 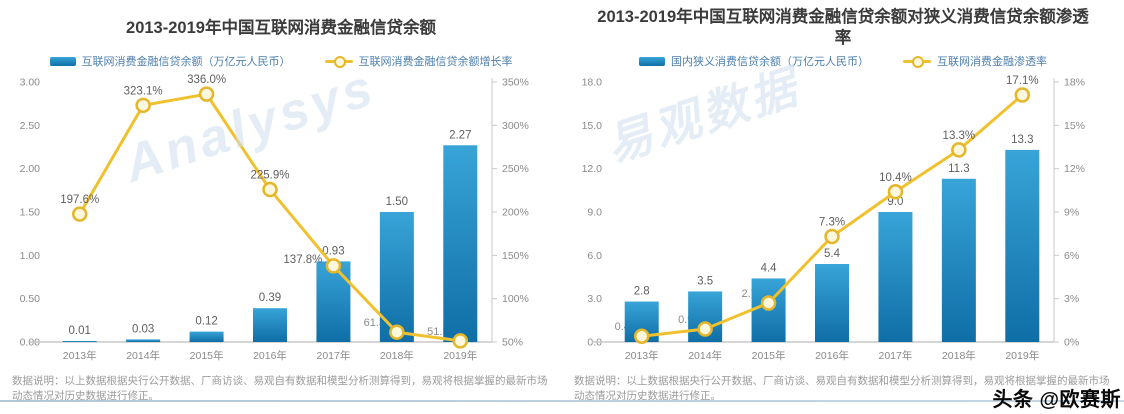 What do you see at coordinates (281, 27) in the screenshot?
I see `left-chart-title: 2013-2019年中国互联网消费金融信贷余额` at bounding box center [281, 27].